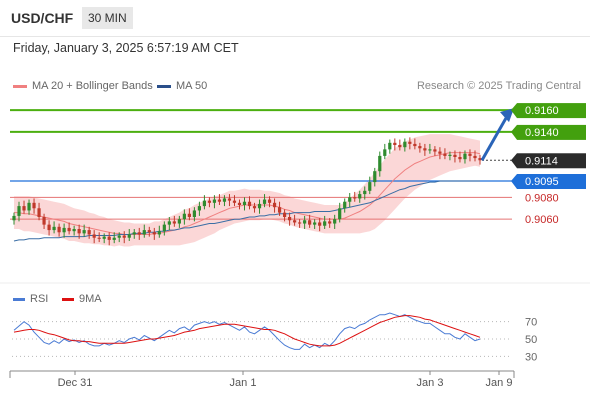 The height and width of the screenshot is (400, 590). I want to click on interval-button: 30 MIN, so click(107, 18).